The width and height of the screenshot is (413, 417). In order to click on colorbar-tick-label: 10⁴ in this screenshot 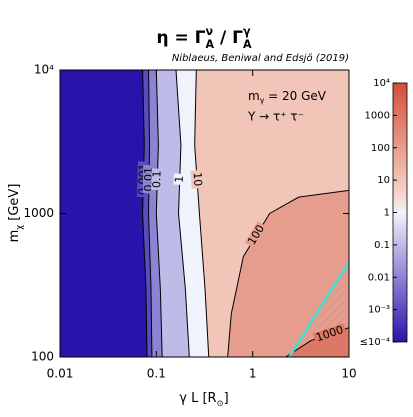, I will do `click(381, 83)`.